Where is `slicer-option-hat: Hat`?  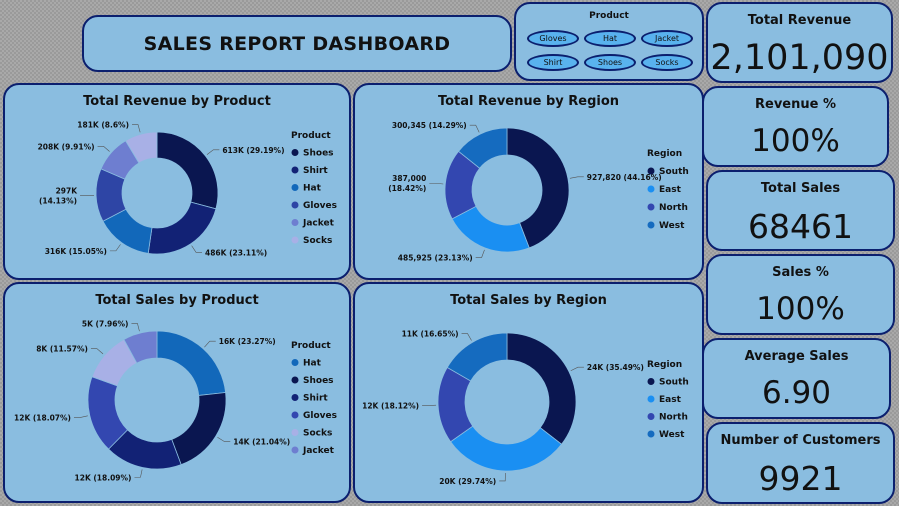 slicer-option-hat: Hat is located at coordinates (610, 38).